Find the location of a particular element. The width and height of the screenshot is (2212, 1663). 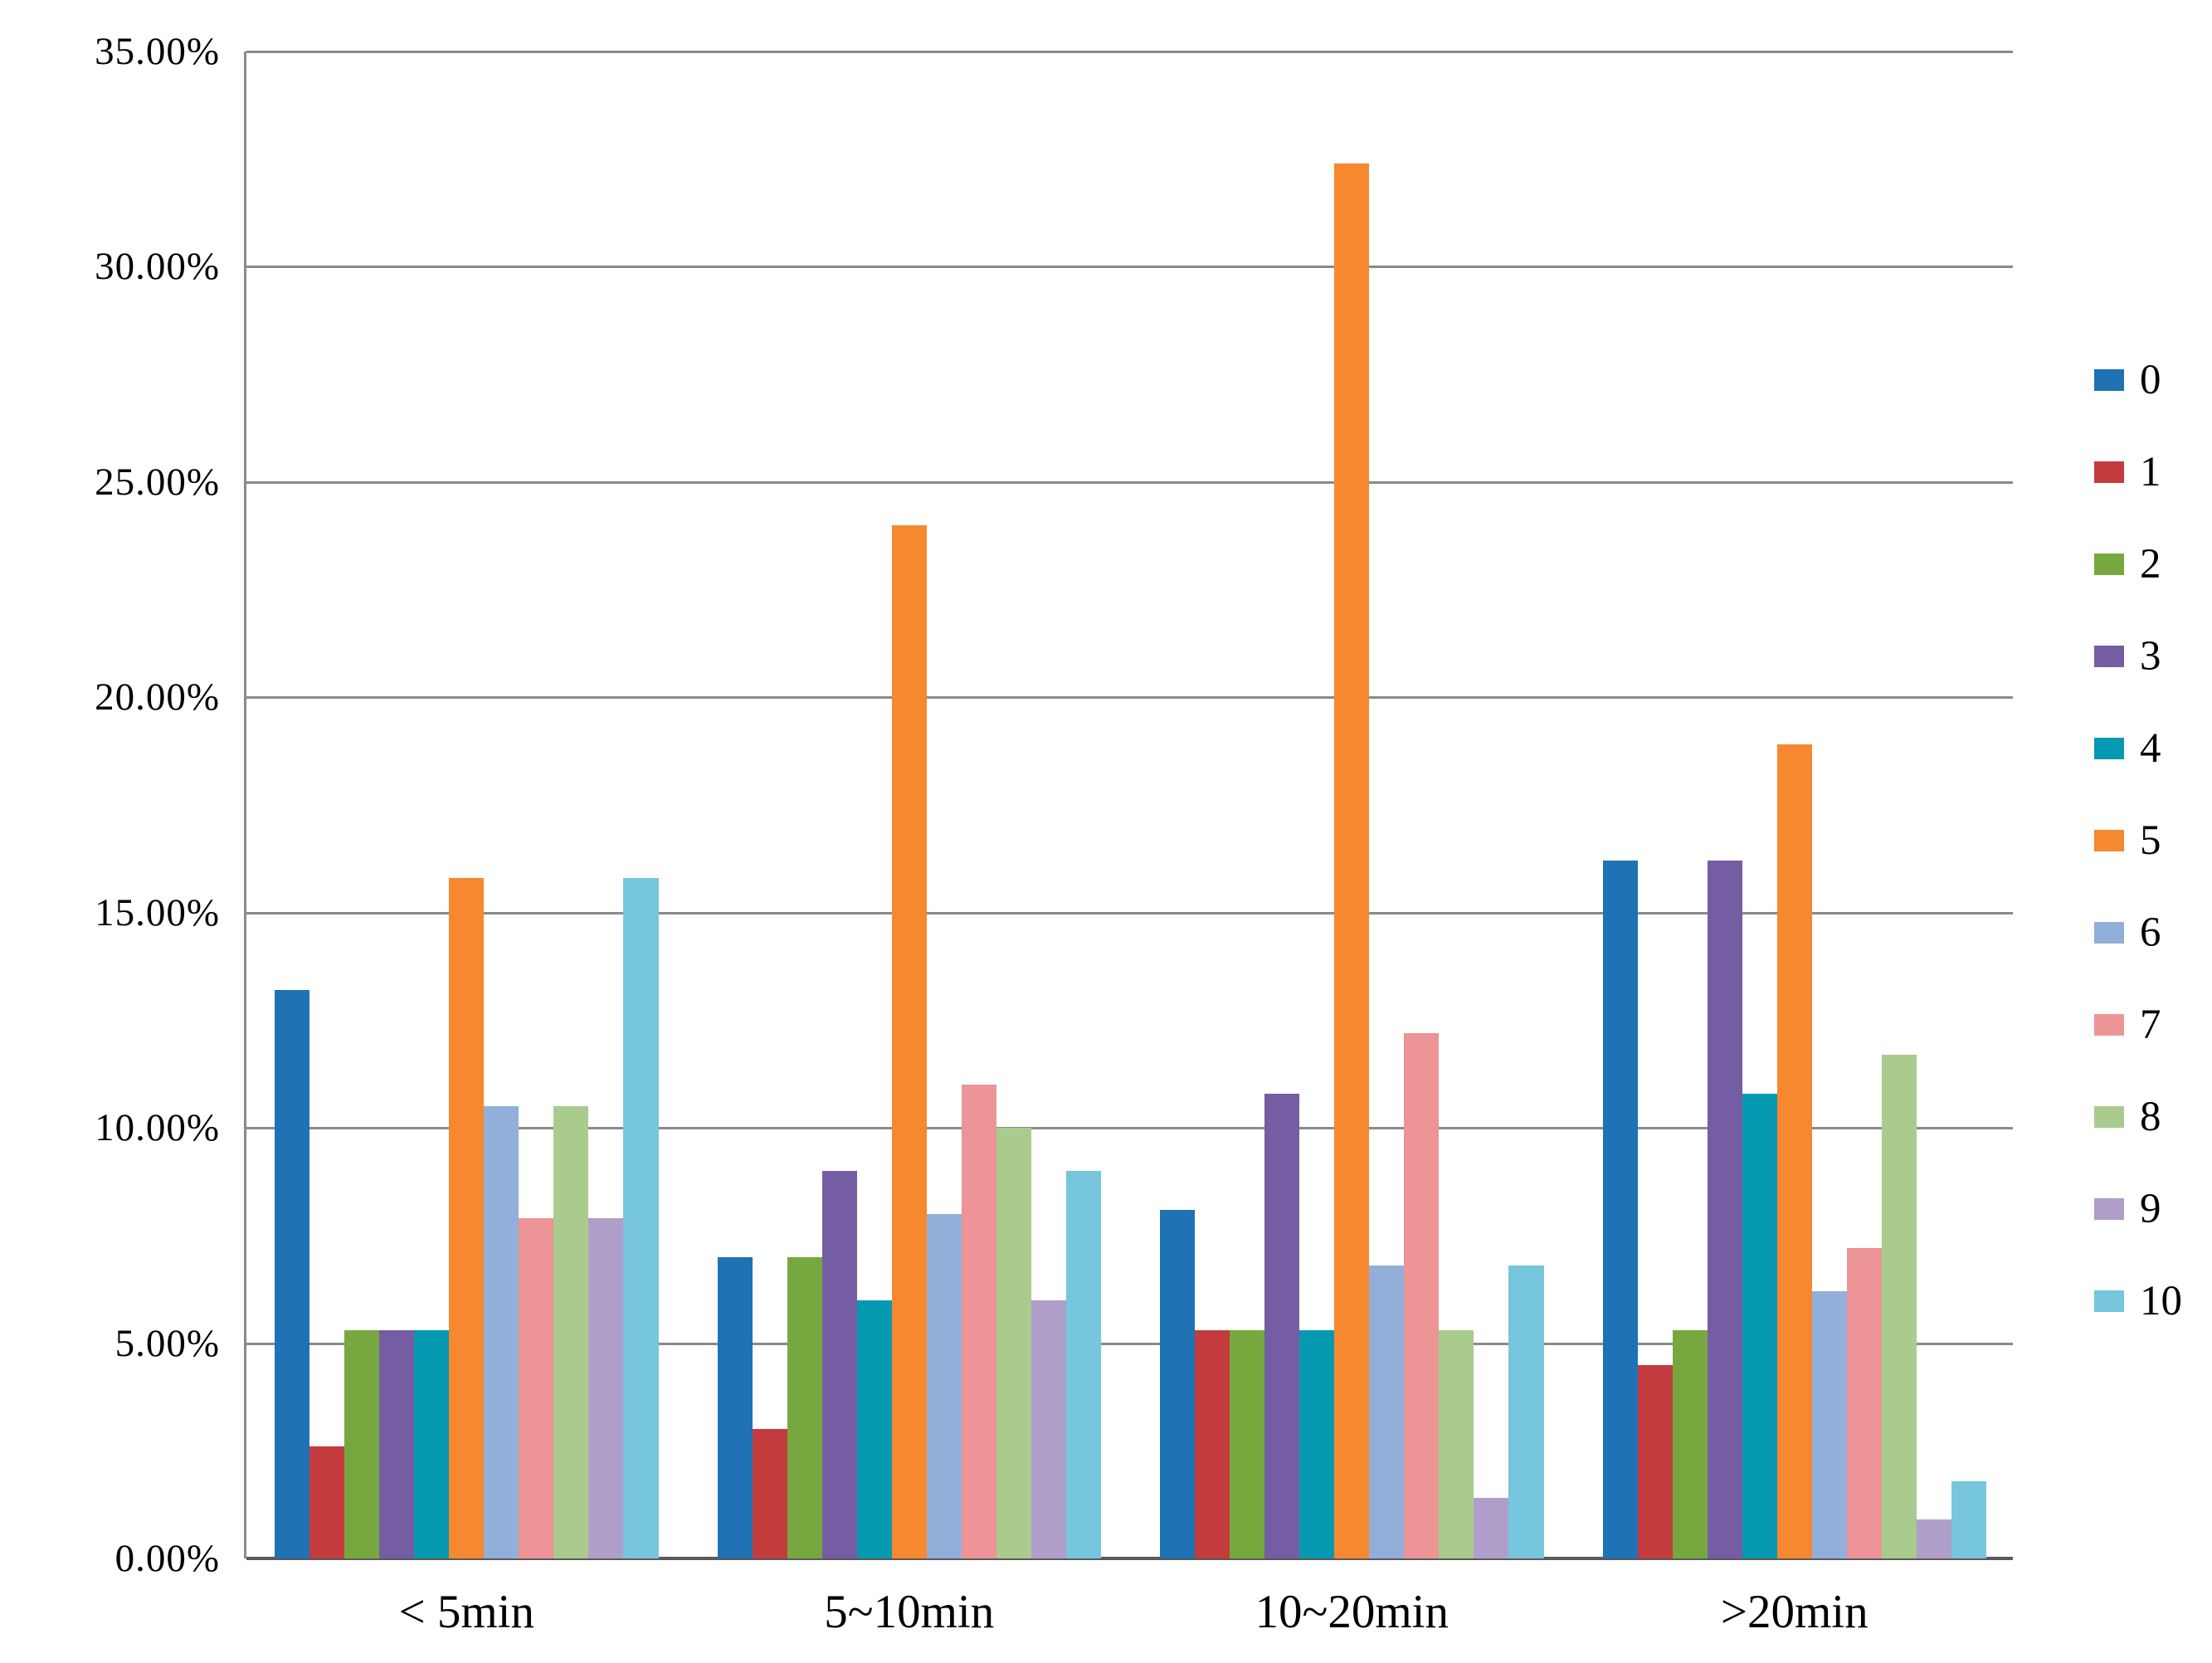

y-axis-tick-label: 30.00% is located at coordinates (157, 267).